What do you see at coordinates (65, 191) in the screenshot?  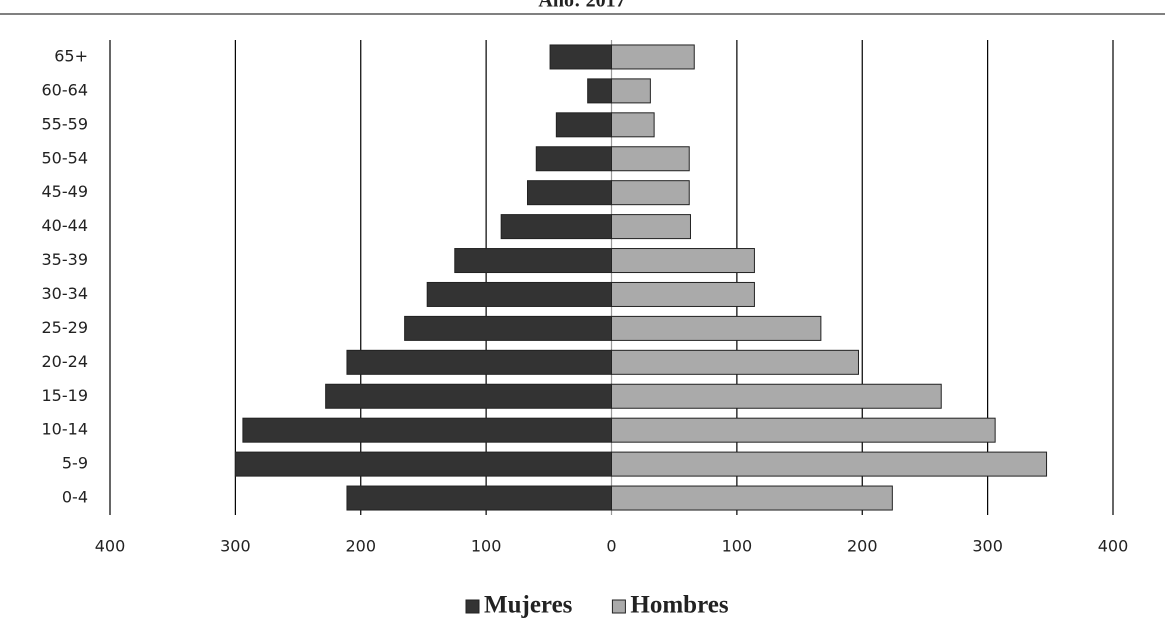 I see `y-tick-label: 45-49` at bounding box center [65, 191].